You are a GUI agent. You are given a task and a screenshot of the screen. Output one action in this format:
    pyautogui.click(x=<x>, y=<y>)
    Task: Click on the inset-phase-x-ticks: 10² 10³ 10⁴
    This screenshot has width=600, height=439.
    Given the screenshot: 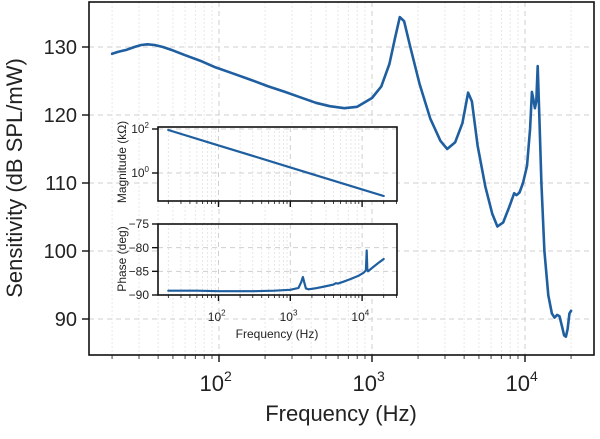 What is the action you would take?
    pyautogui.click(x=282, y=309)
    